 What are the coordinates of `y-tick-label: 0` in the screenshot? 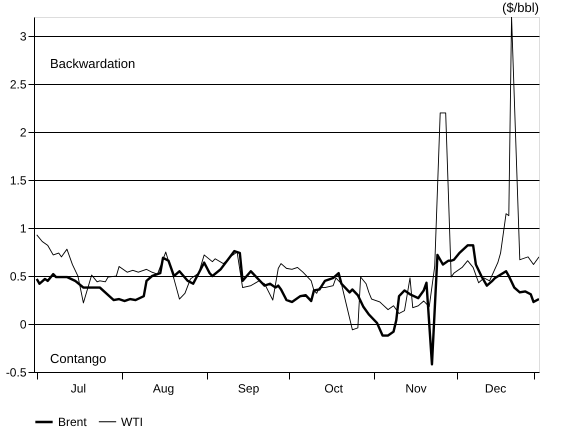 It's located at (23, 325).